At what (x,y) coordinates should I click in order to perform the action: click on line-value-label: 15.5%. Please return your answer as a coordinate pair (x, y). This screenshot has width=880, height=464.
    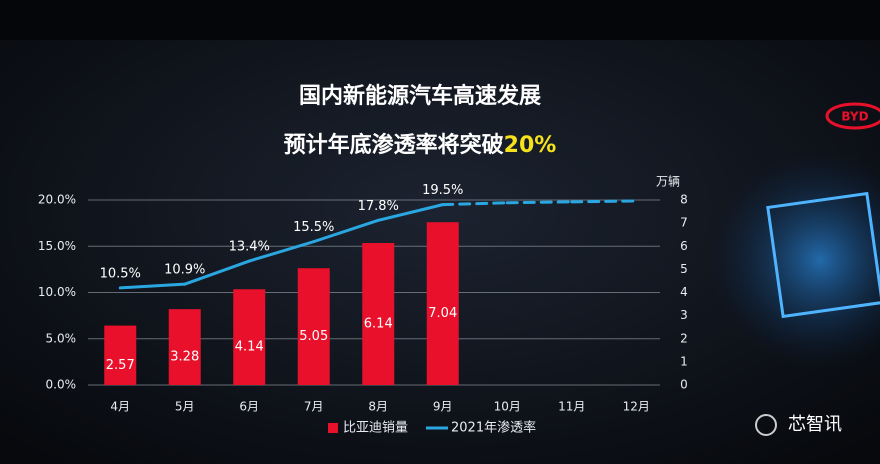
    Looking at the image, I should click on (313, 227).